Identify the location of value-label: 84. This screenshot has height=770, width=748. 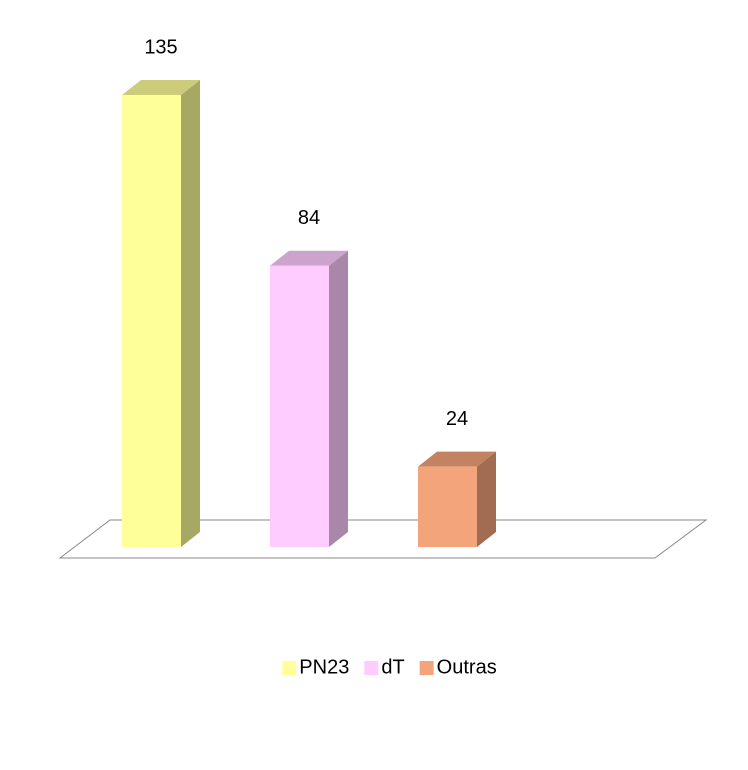
(309, 218).